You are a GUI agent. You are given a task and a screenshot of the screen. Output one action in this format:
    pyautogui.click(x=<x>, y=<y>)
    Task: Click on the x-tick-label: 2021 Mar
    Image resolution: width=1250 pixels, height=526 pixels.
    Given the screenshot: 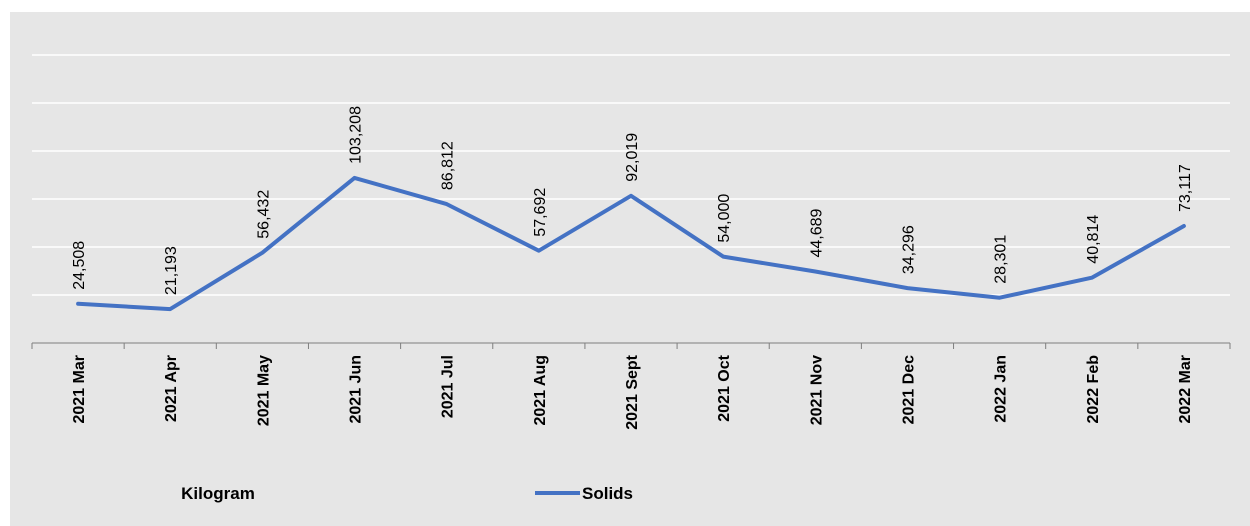 What is the action you would take?
    pyautogui.click(x=79, y=389)
    